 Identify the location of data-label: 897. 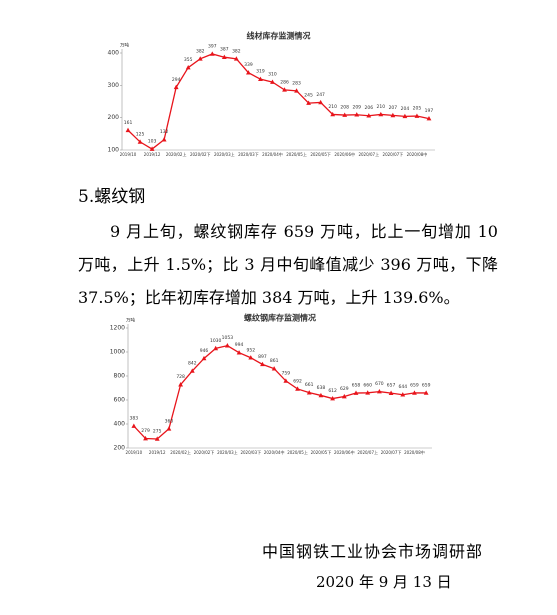
(262, 357).